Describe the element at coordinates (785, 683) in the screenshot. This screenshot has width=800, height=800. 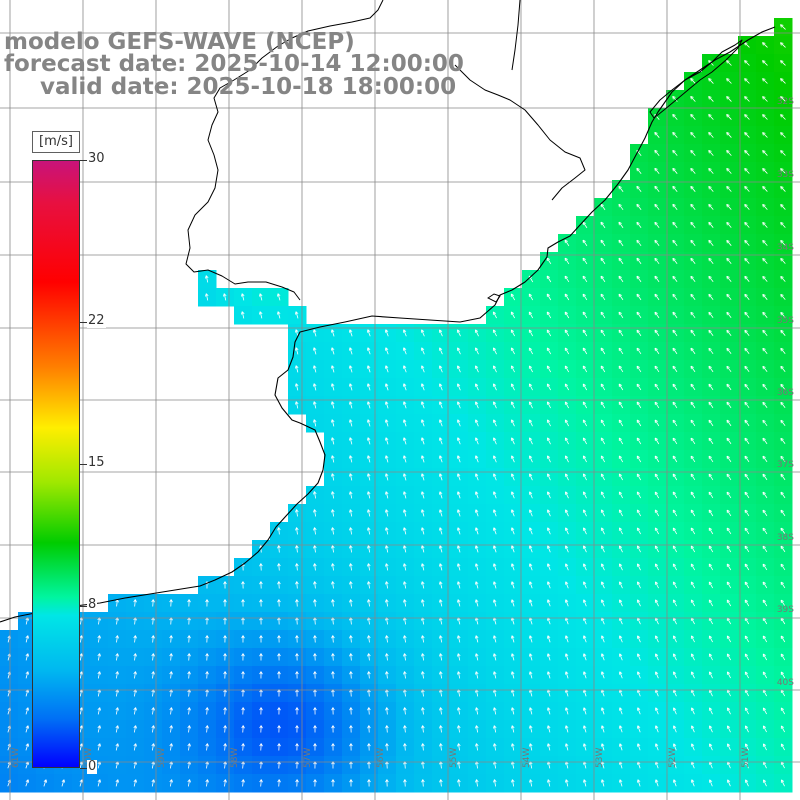
I see `latitude-label: 40S` at that location.